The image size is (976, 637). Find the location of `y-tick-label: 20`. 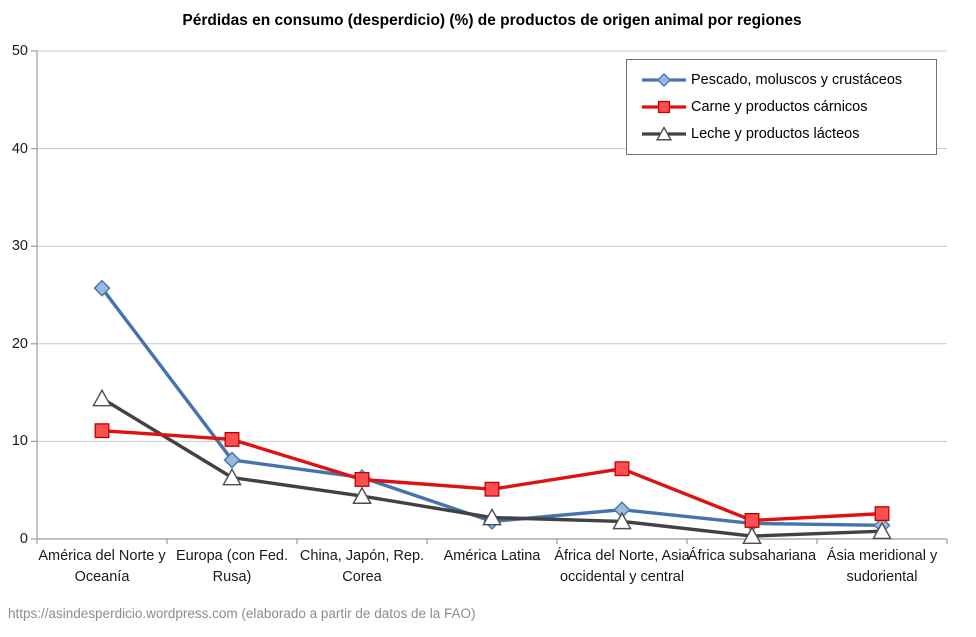

y-tick-label: 20 is located at coordinates (19, 343).